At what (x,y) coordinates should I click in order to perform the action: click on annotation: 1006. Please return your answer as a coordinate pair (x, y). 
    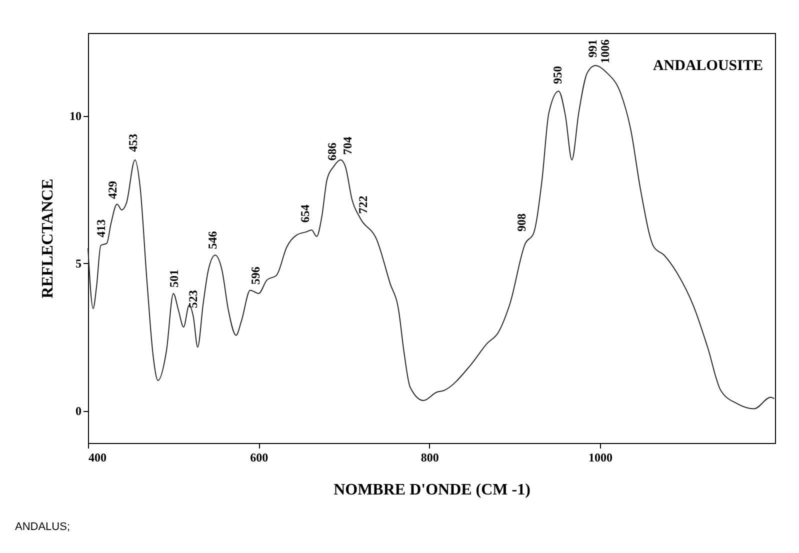
    Looking at the image, I should click on (605, 51).